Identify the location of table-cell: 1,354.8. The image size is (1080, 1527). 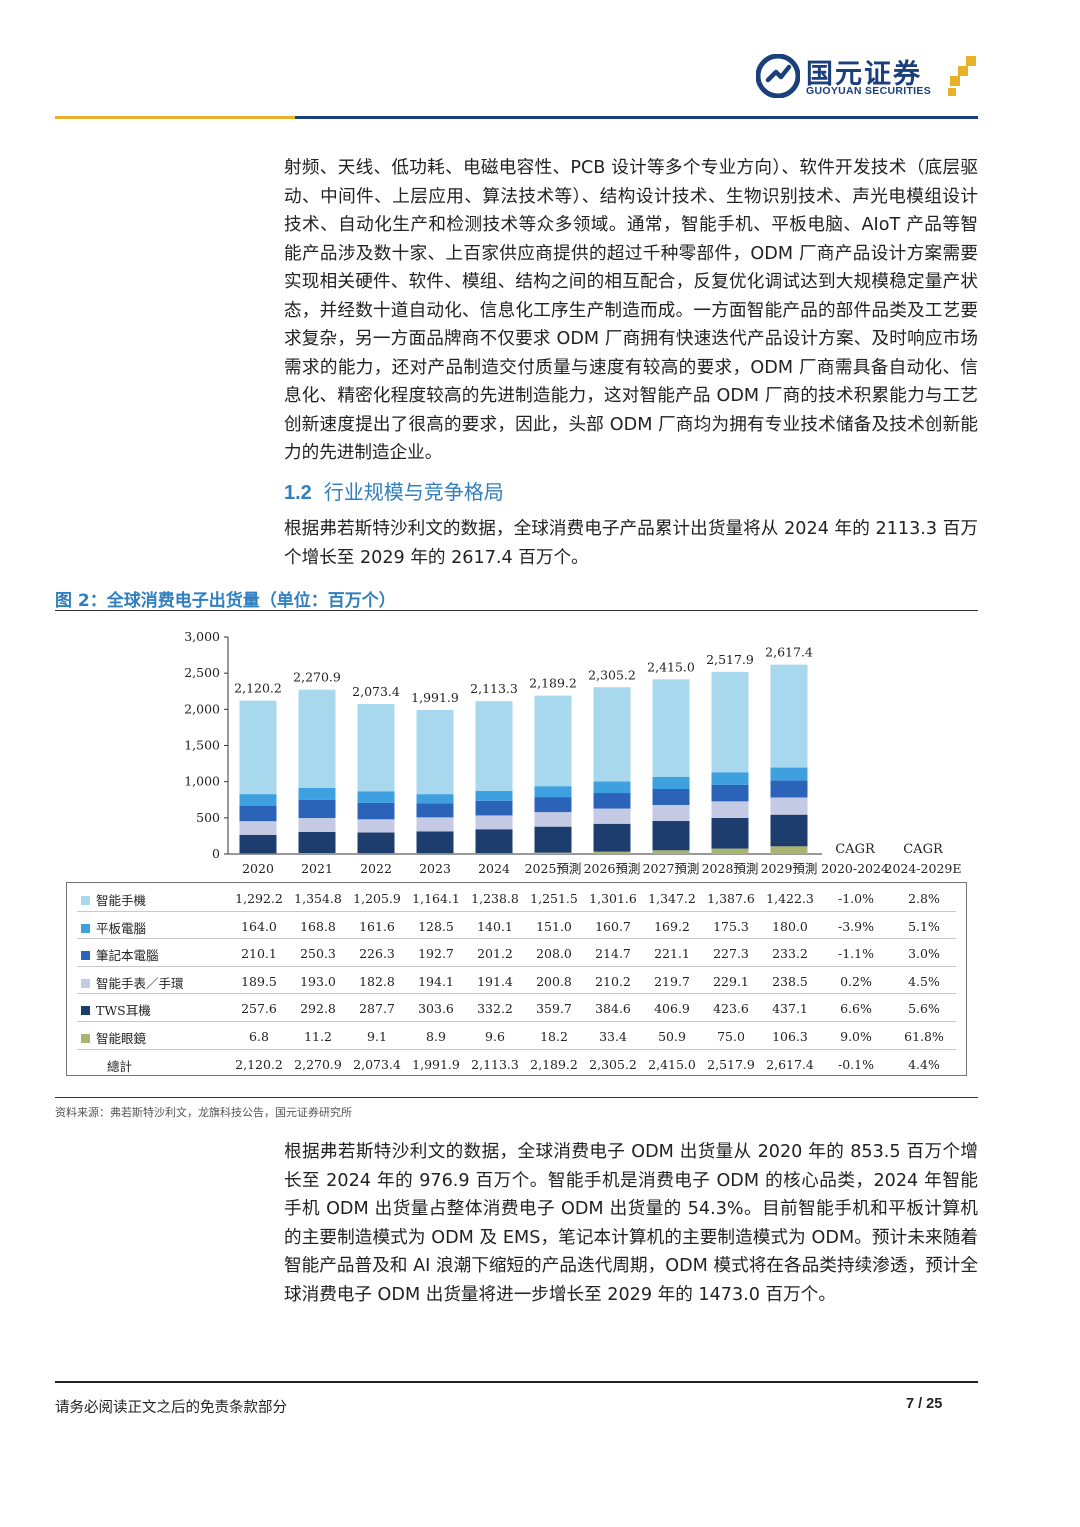
(318, 898).